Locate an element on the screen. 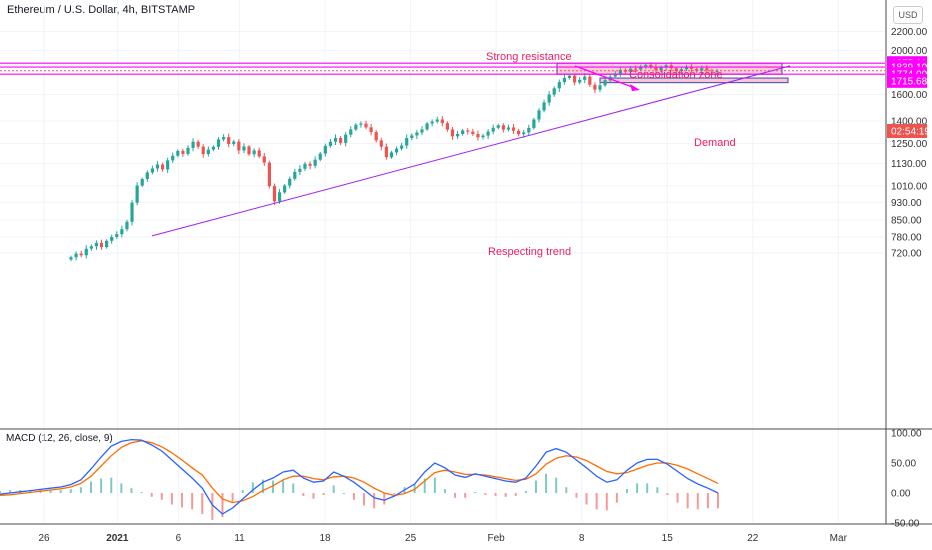 This screenshot has height=550, width=932. price-label-text: 1715.68 is located at coordinates (909, 81).